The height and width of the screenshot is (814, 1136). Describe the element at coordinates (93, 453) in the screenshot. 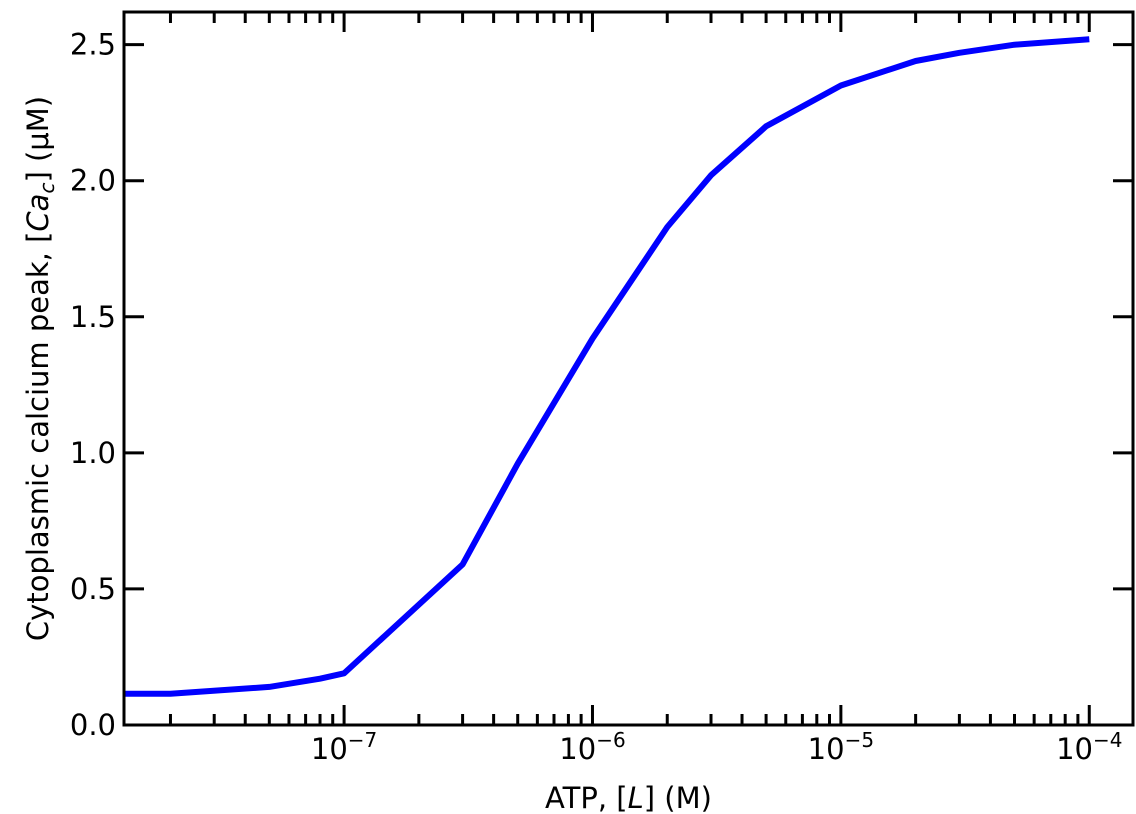

I see `y-tick-label: 1.0` at that location.